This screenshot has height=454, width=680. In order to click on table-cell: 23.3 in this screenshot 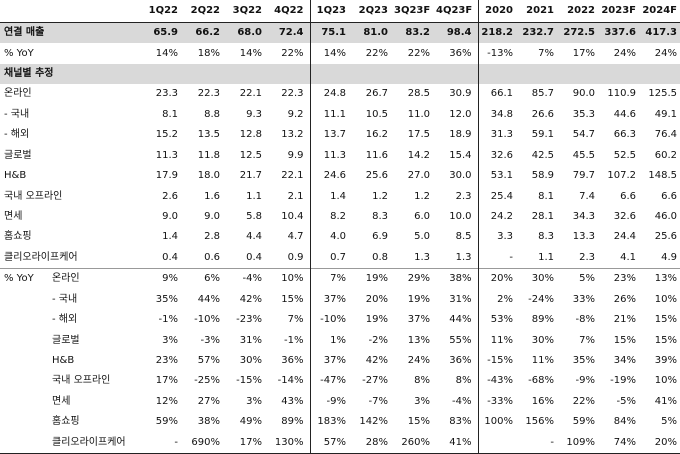, I will do `click(166, 94)`.